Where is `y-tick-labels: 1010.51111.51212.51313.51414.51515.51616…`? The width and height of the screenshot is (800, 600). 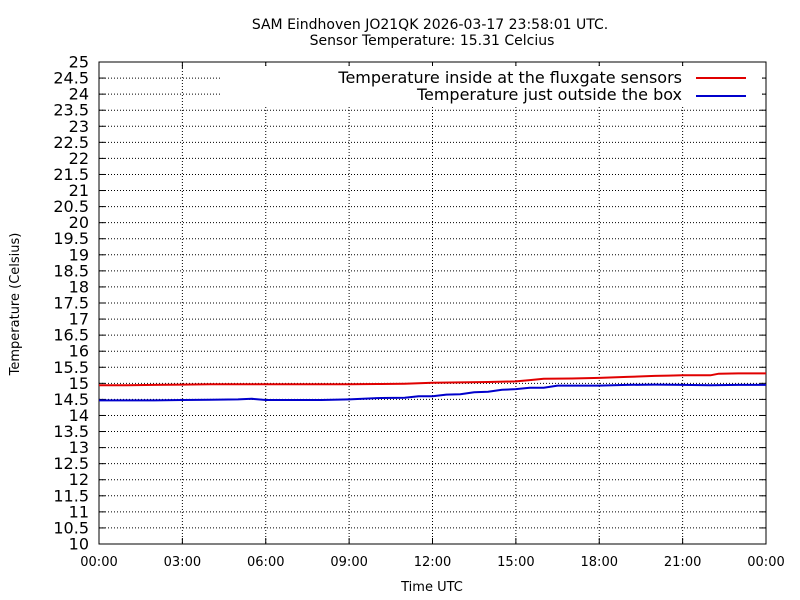 y-tick-labels: 1010.51111.51212.51313.51414.51515.51616… is located at coordinates (71, 303).